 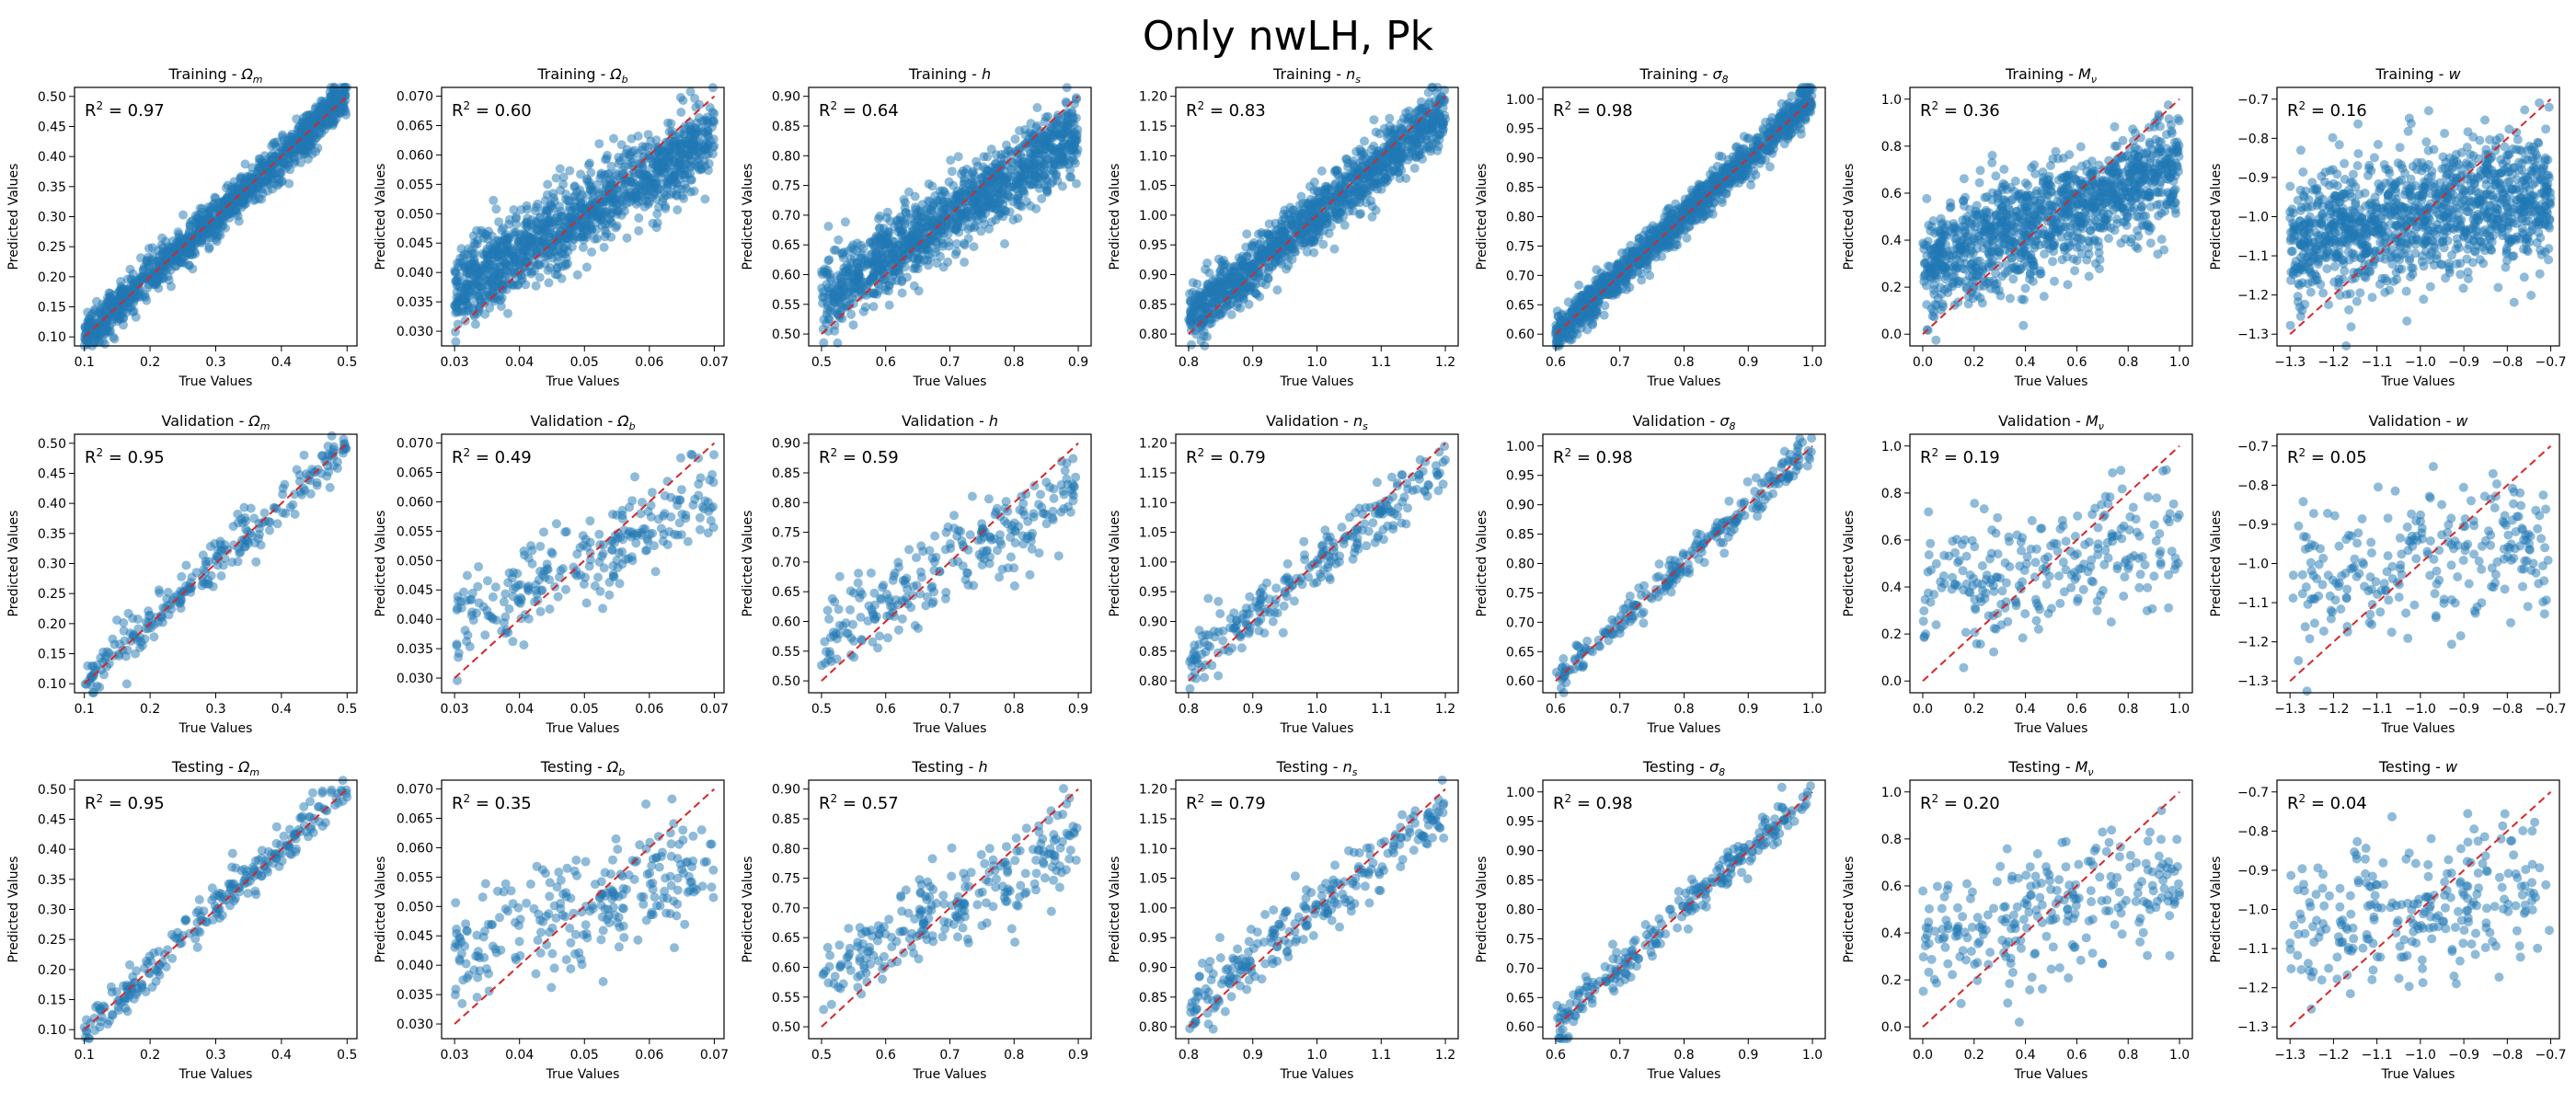 What do you see at coordinates (714, 362) in the screenshot?
I see `x-tick-label: 0.07` at bounding box center [714, 362].